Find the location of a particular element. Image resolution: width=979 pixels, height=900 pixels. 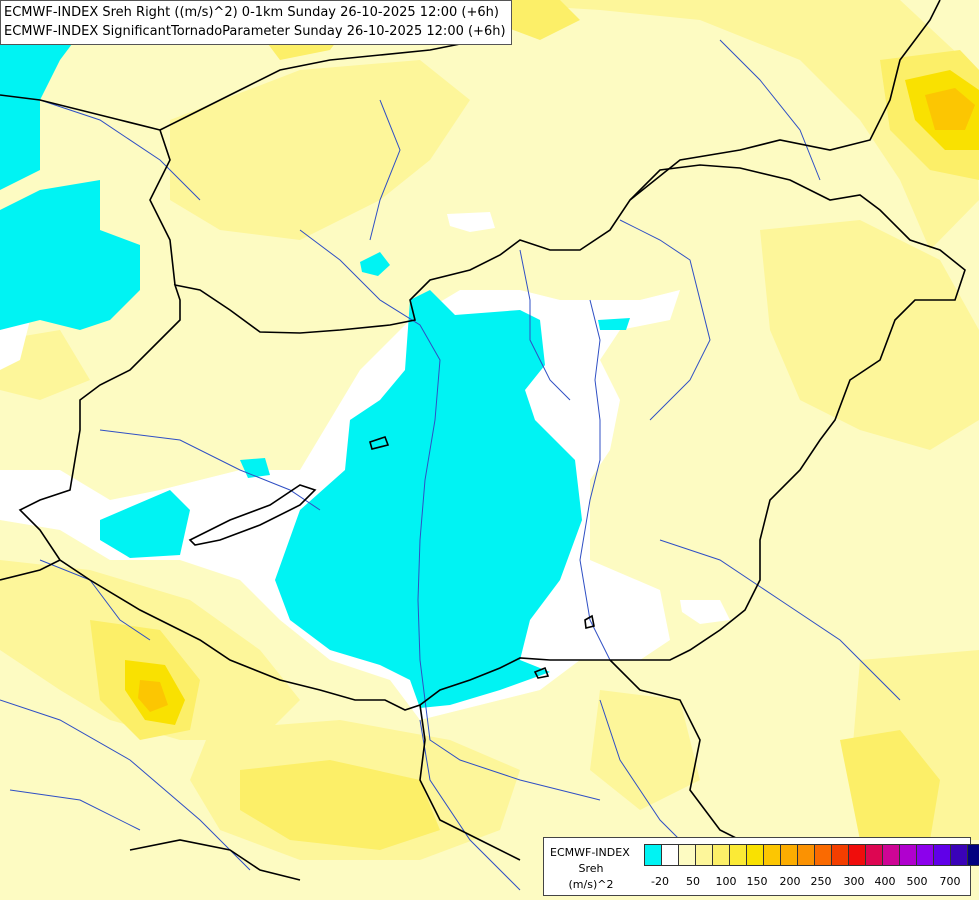

legend-tick-label: 700 is located at coordinates (950, 881).